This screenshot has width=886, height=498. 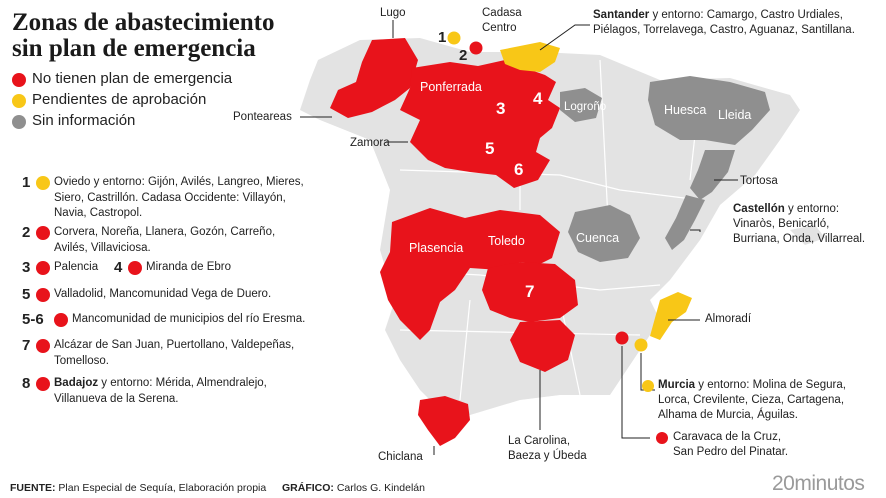 What do you see at coordinates (26, 294) in the screenshot?
I see `list-num-5: 5` at bounding box center [26, 294].